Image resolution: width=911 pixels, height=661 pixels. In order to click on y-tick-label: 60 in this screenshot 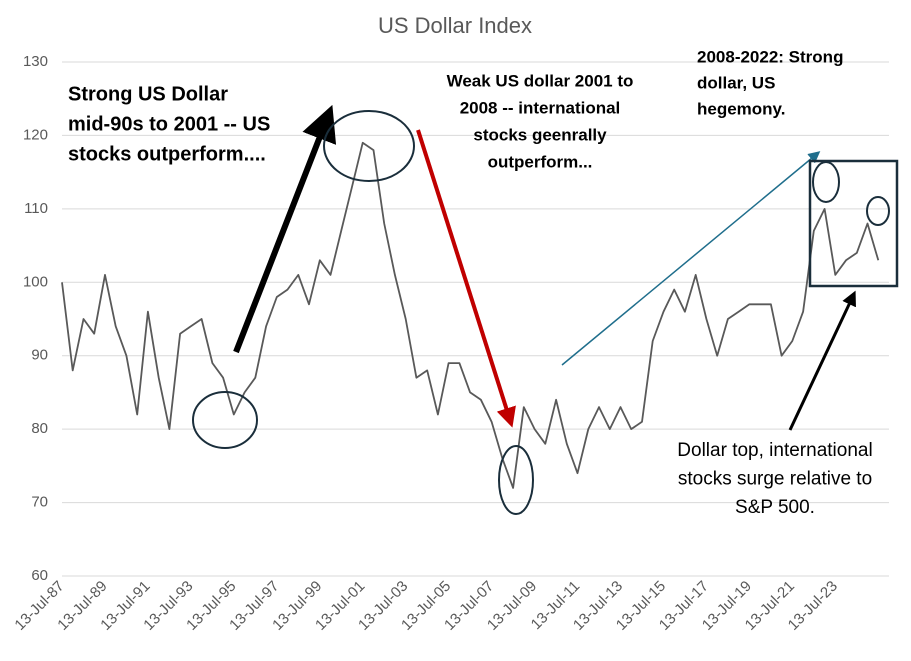, I will do `click(39, 575)`.